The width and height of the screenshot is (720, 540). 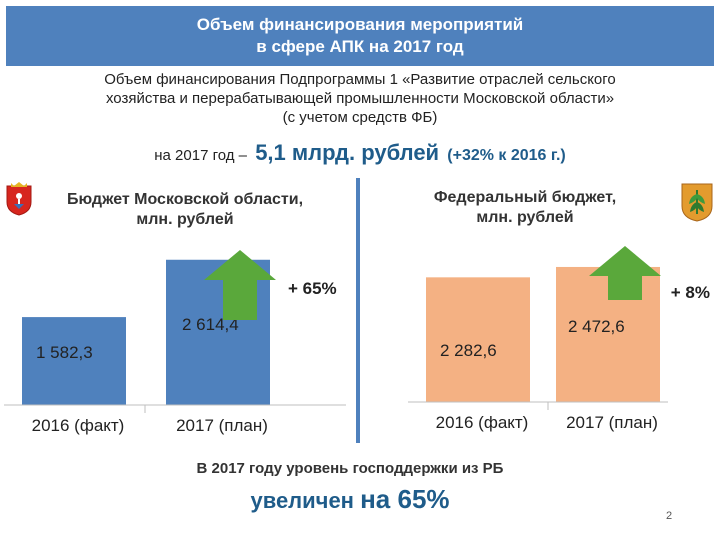 I want to click on federal-category-label-1: 2016 (факт), so click(x=482, y=422).